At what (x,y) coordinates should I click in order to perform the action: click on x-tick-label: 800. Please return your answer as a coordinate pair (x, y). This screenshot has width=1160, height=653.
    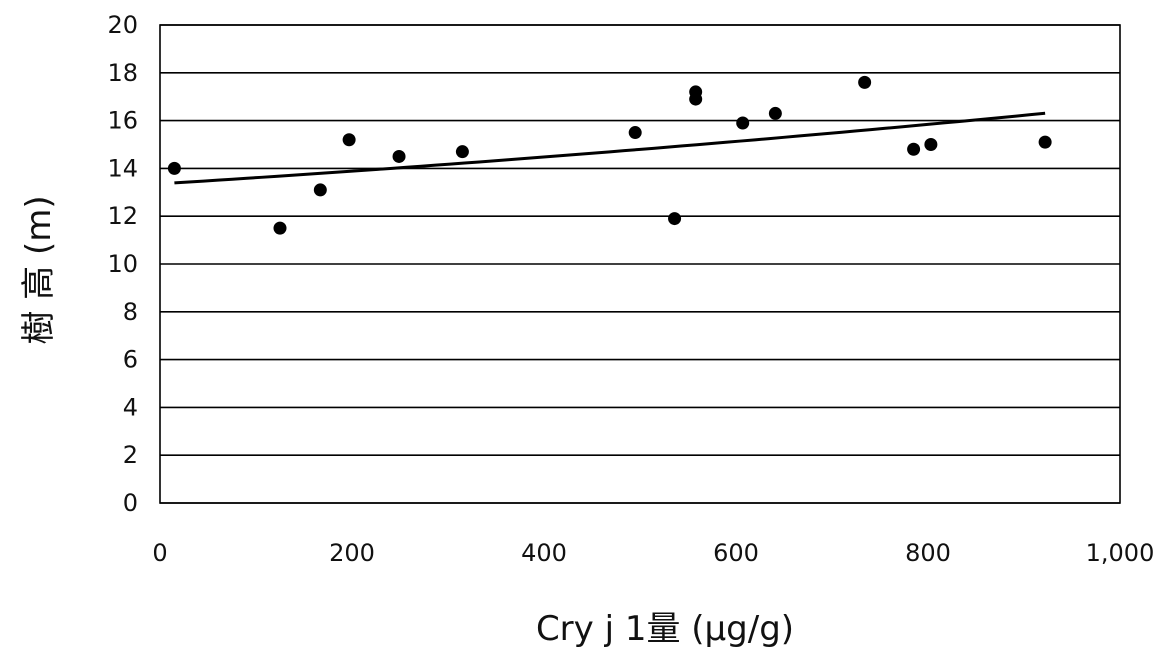
    Looking at the image, I should click on (928, 553).